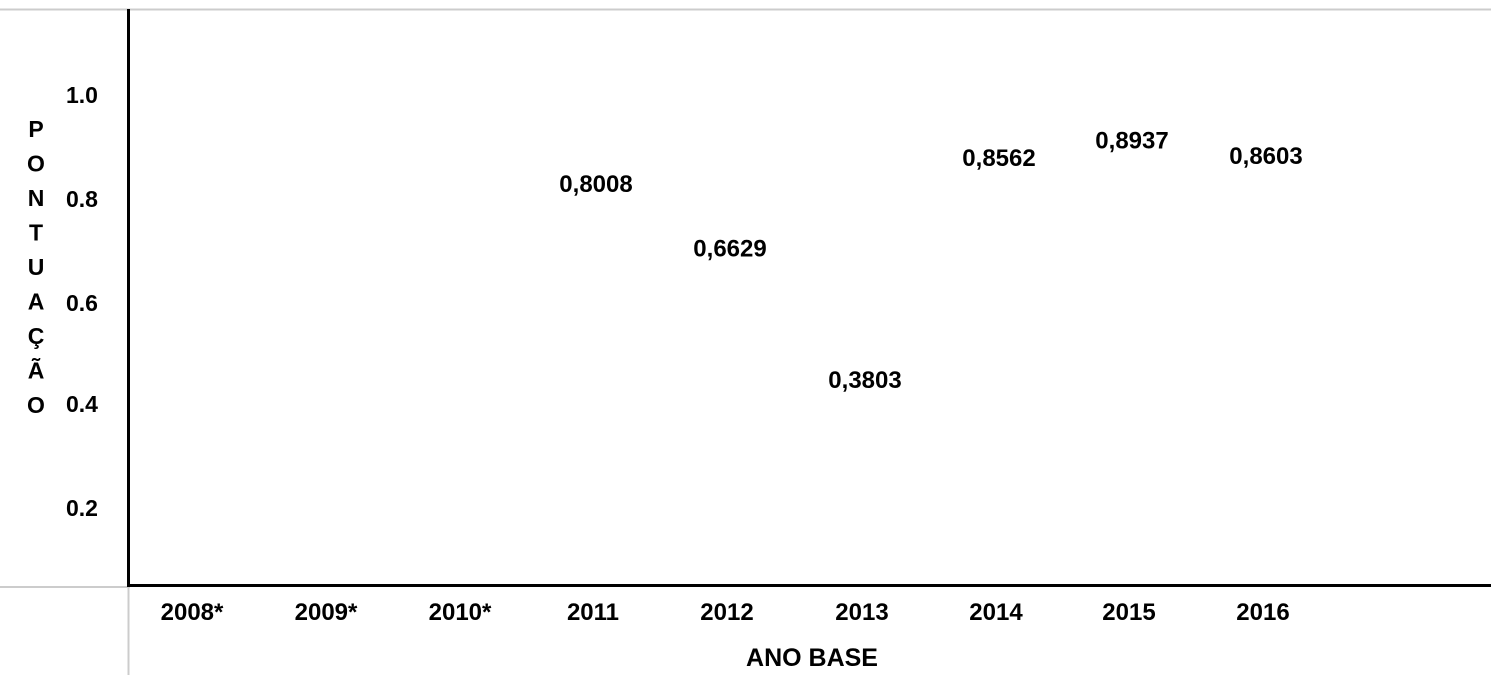 The width and height of the screenshot is (1491, 675). What do you see at coordinates (82, 508) in the screenshot?
I see `y-tick-label: 0.2` at bounding box center [82, 508].